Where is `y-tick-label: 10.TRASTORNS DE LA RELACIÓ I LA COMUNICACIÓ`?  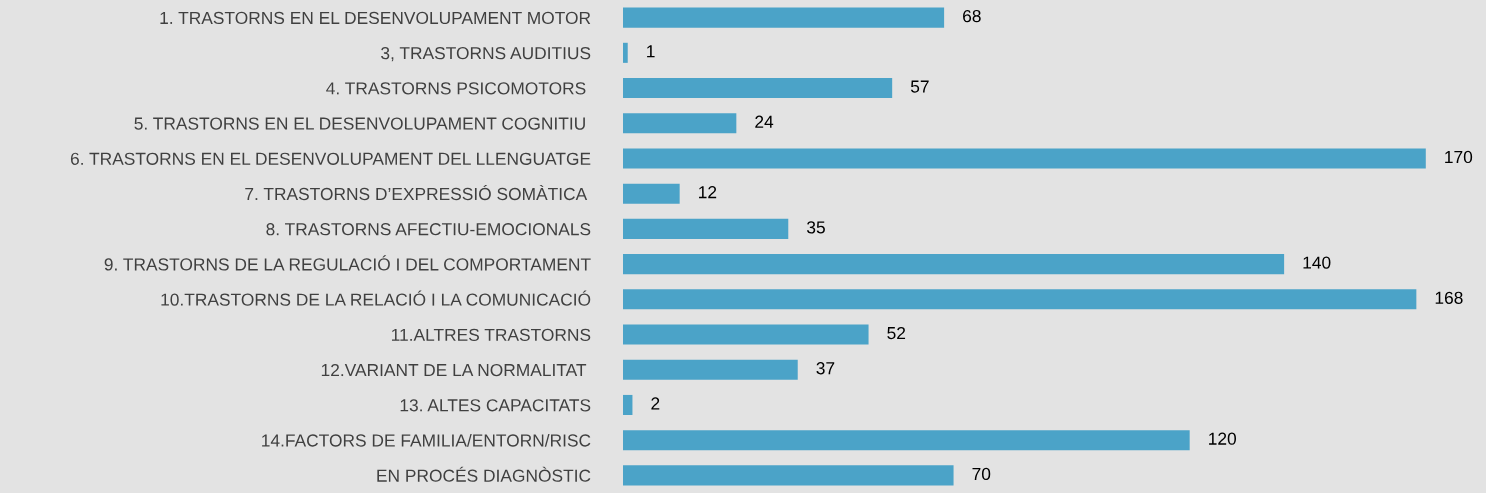
y-tick-label: 10.TRASTORNS DE LA RELACIÓ I LA COMUNICACIÓ is located at coordinates (376, 298).